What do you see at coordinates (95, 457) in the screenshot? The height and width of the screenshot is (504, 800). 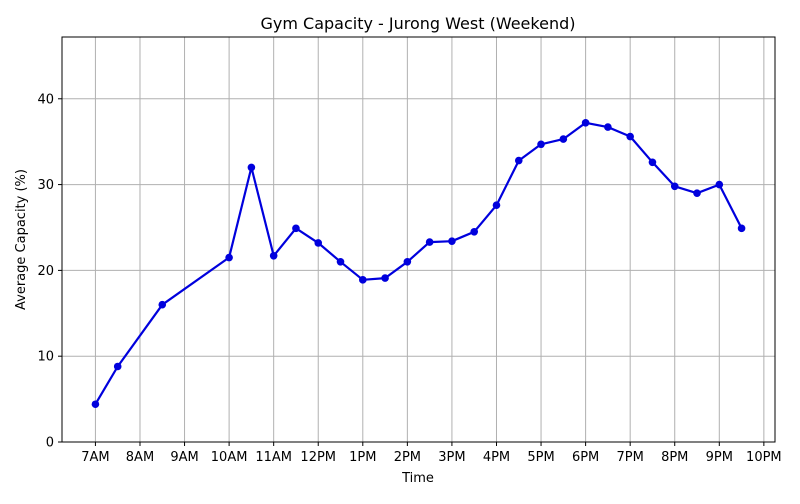 I see `x-tick-label: 7AM` at bounding box center [95, 457].